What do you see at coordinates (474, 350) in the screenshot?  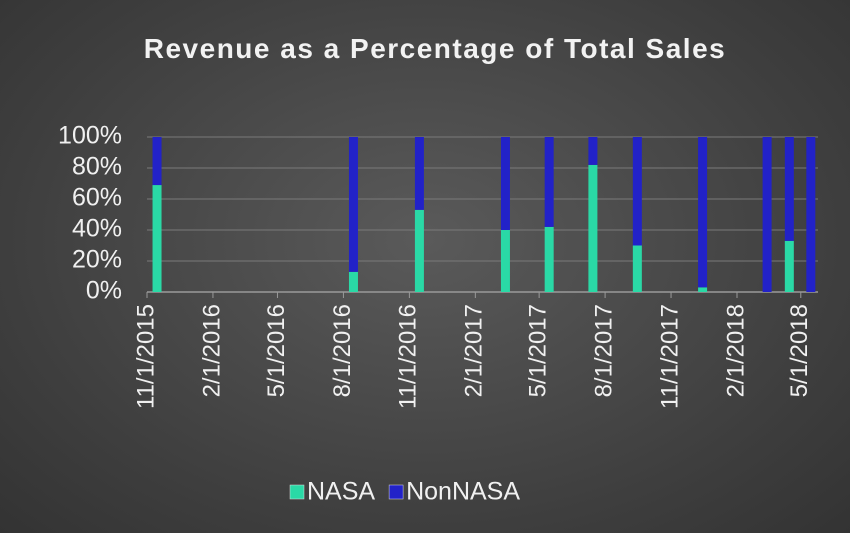 I see `x-tick-label: 2/1/2017` at bounding box center [474, 350].